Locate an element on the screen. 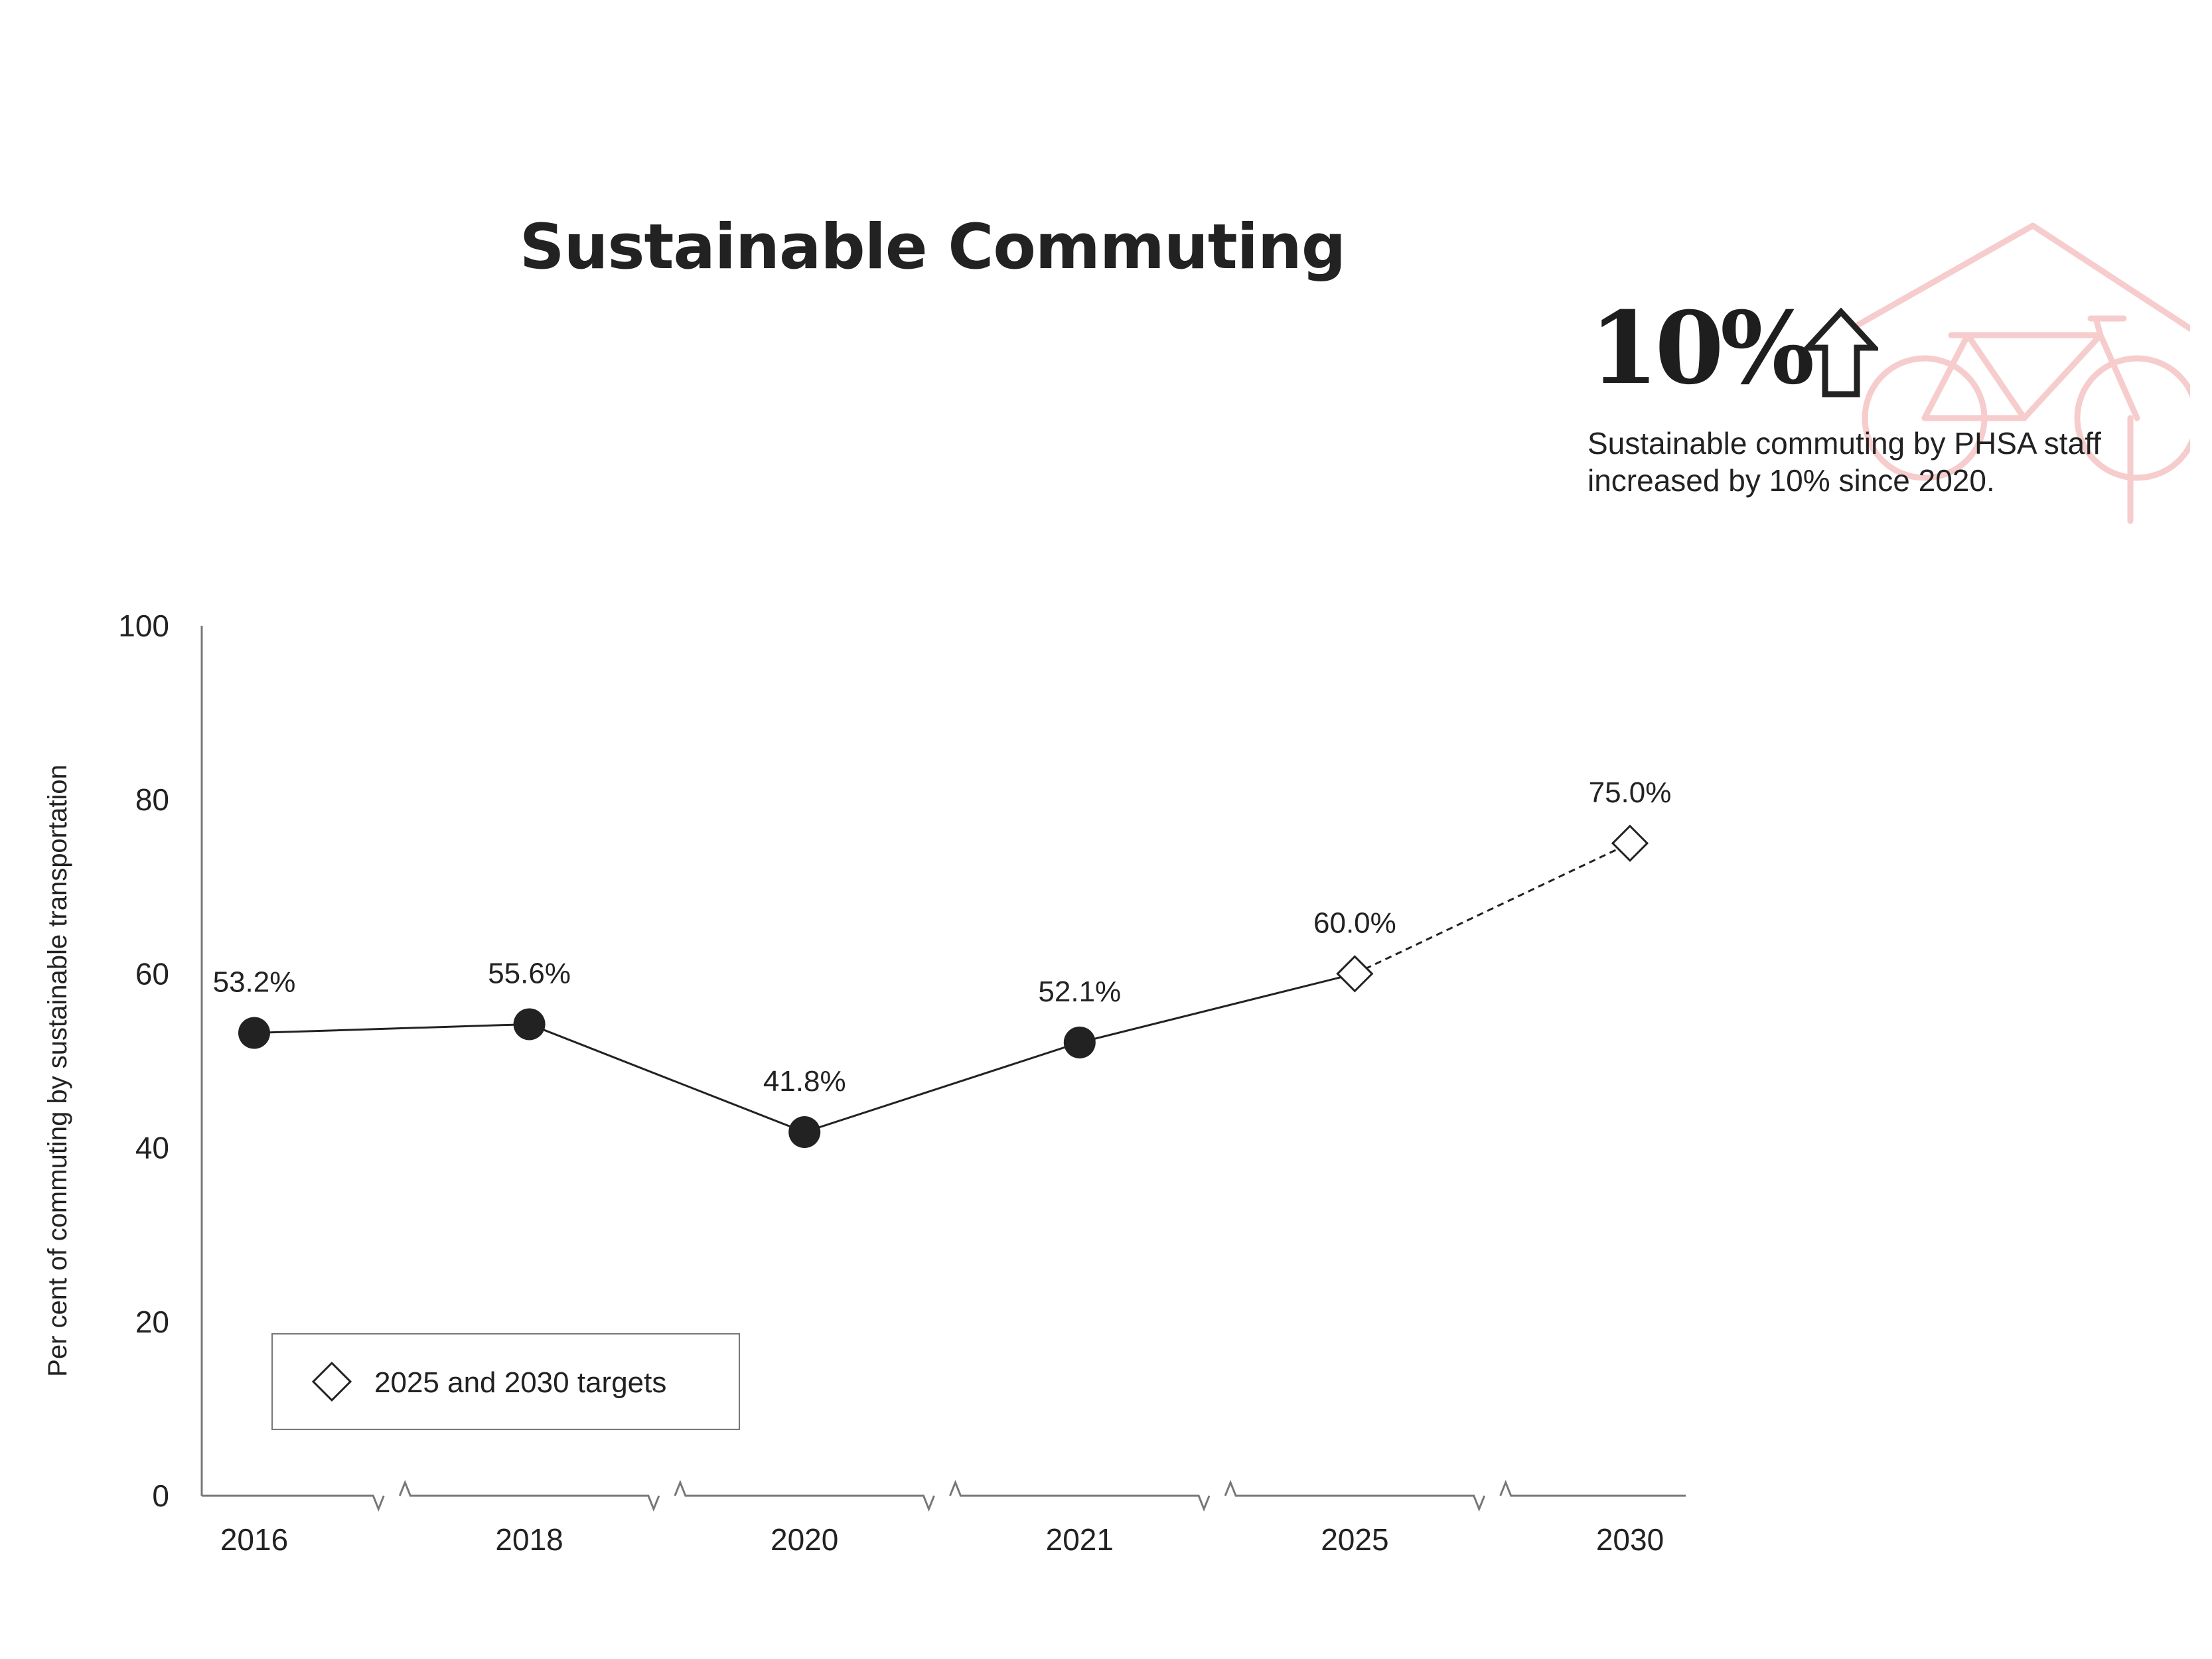 This screenshot has width=2212, height=1659. x-tick-label: 2016 is located at coordinates (254, 1539).